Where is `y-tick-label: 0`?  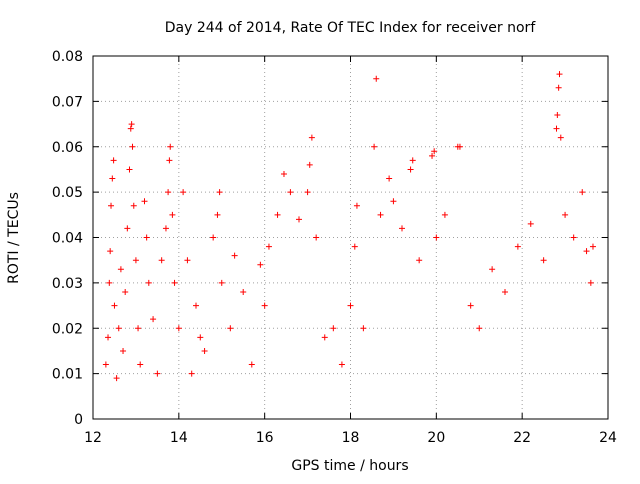
y-tick-label: 0 is located at coordinates (78, 420).